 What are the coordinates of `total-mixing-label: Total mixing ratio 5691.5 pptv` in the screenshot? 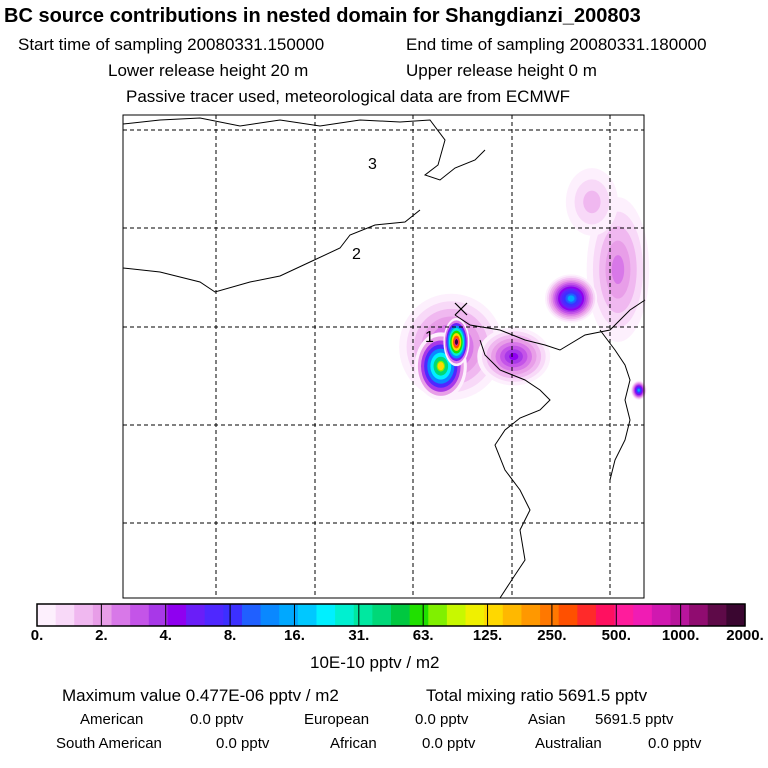 It's located at (537, 695).